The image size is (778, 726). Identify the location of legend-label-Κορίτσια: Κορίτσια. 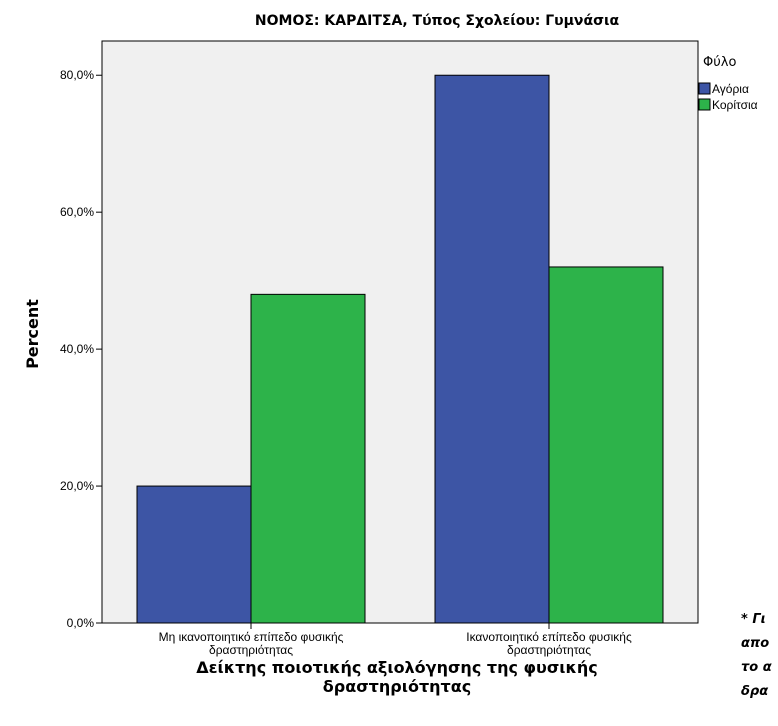
(735, 105).